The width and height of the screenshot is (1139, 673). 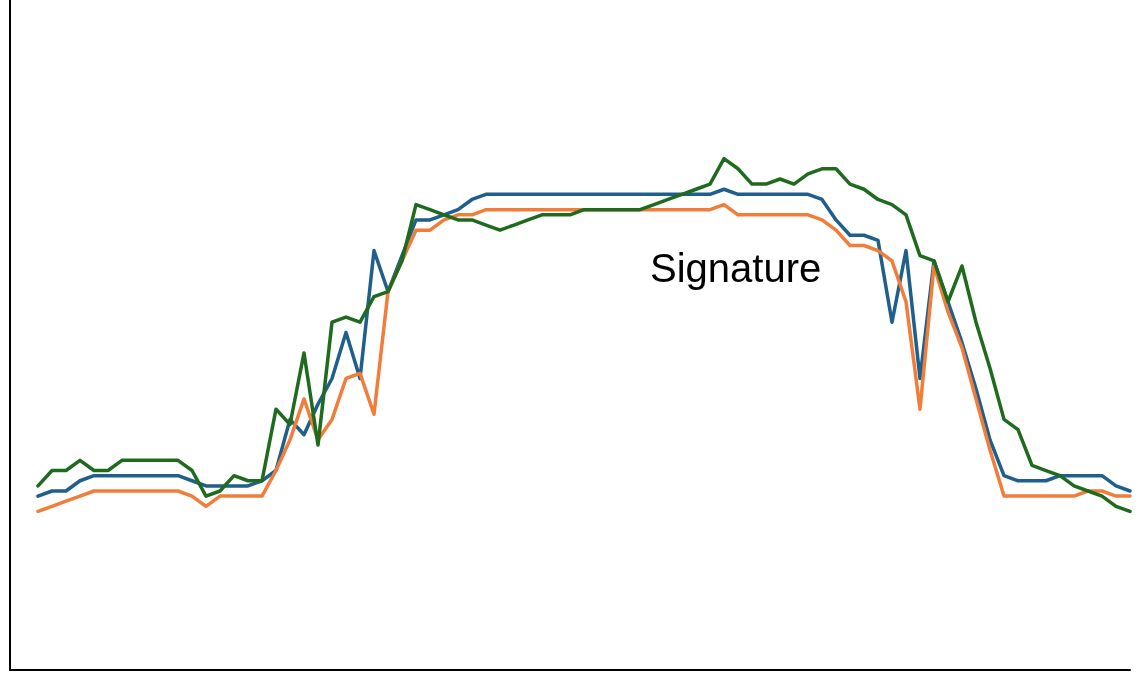 I want to click on annotation: Signature, so click(x=736, y=268).